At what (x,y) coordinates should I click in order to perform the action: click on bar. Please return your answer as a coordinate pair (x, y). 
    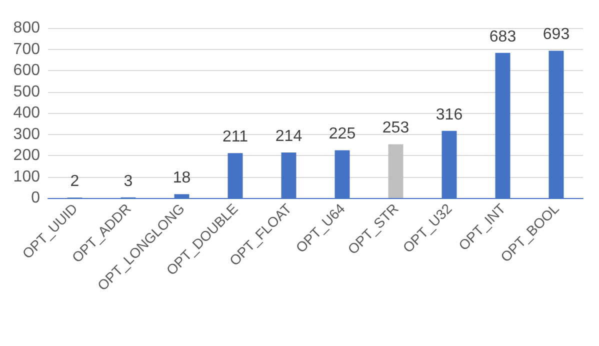
    Looking at the image, I should click on (396, 171).